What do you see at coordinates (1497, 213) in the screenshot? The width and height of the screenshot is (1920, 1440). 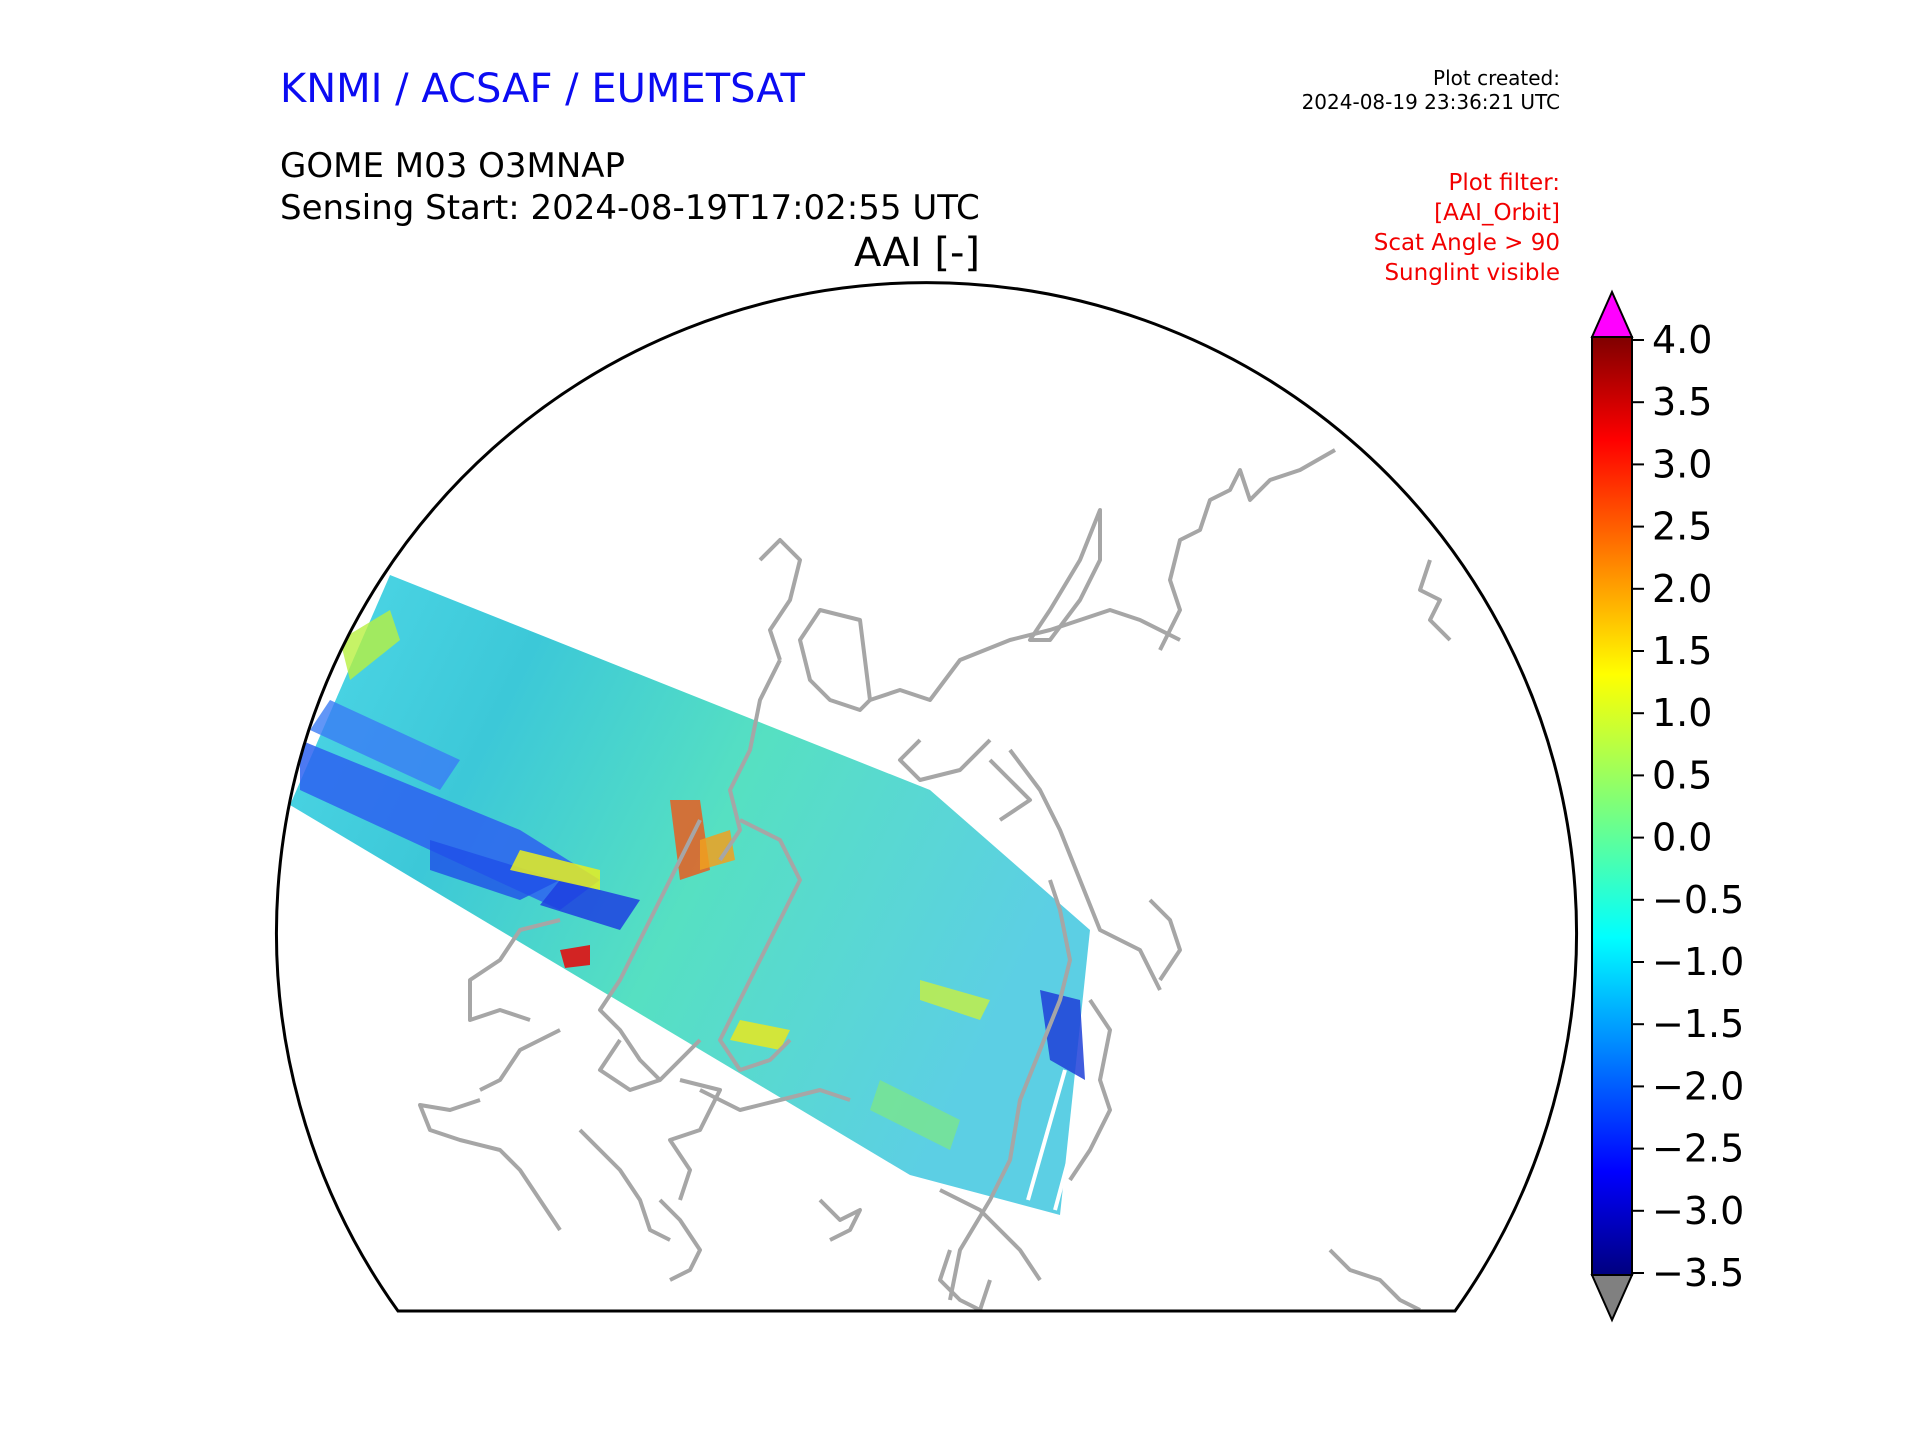 I see `plot-filter-line: [AAI_Orbit]` at bounding box center [1497, 213].